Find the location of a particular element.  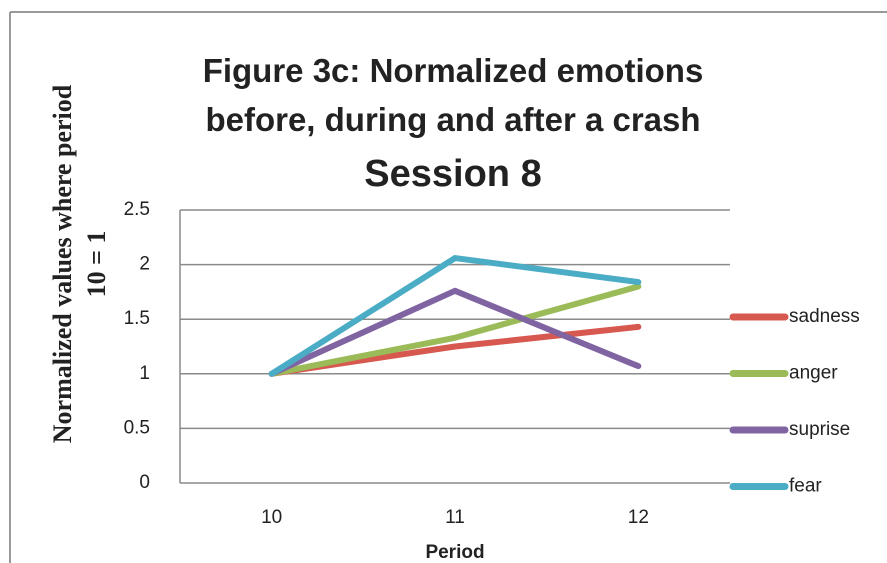

x-tick-label: 11 is located at coordinates (455, 517).